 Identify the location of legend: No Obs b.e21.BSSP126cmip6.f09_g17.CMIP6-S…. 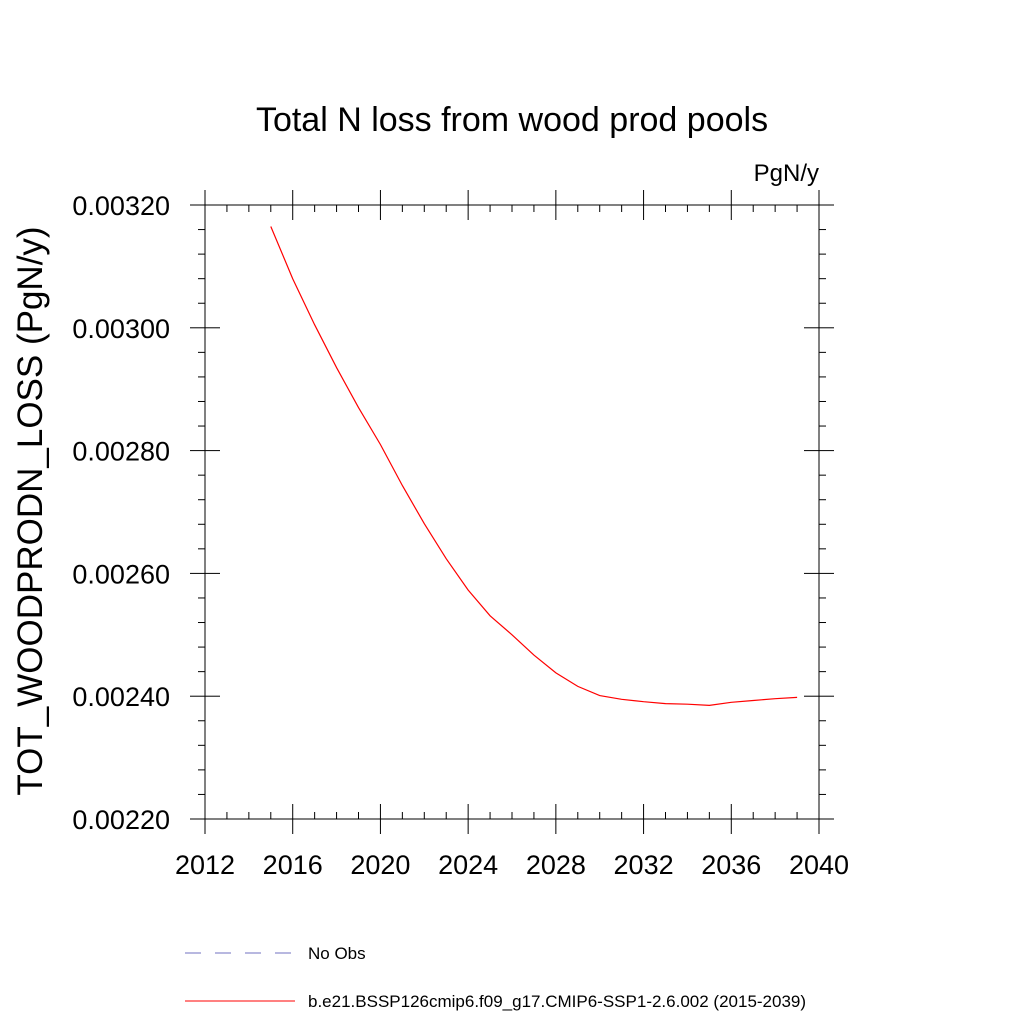
(495, 977).